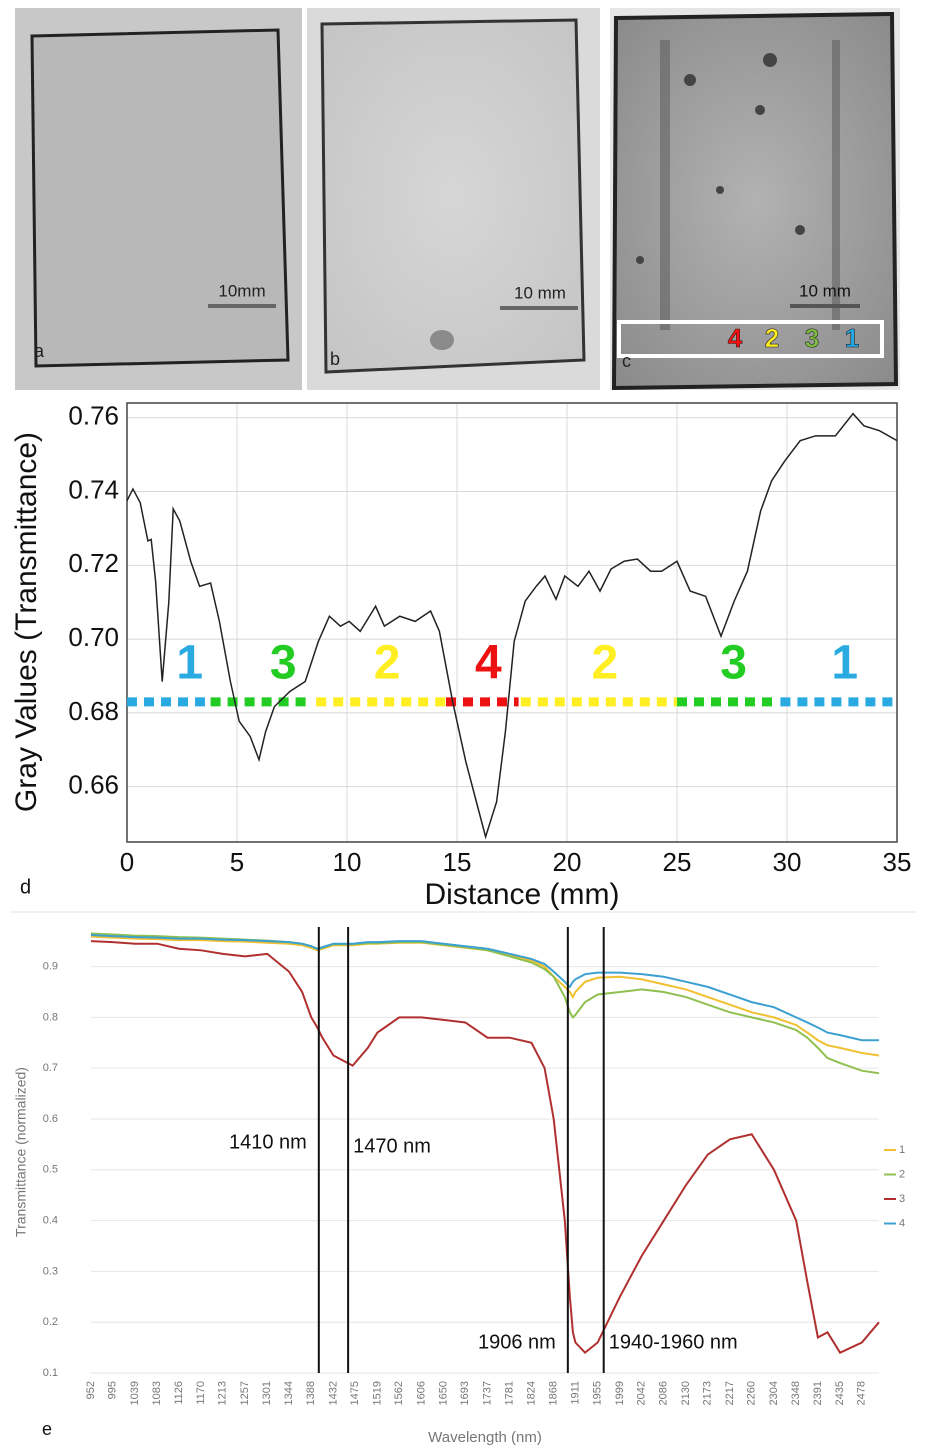  I want to click on x-tick-label: 2086, so click(664, 1393).